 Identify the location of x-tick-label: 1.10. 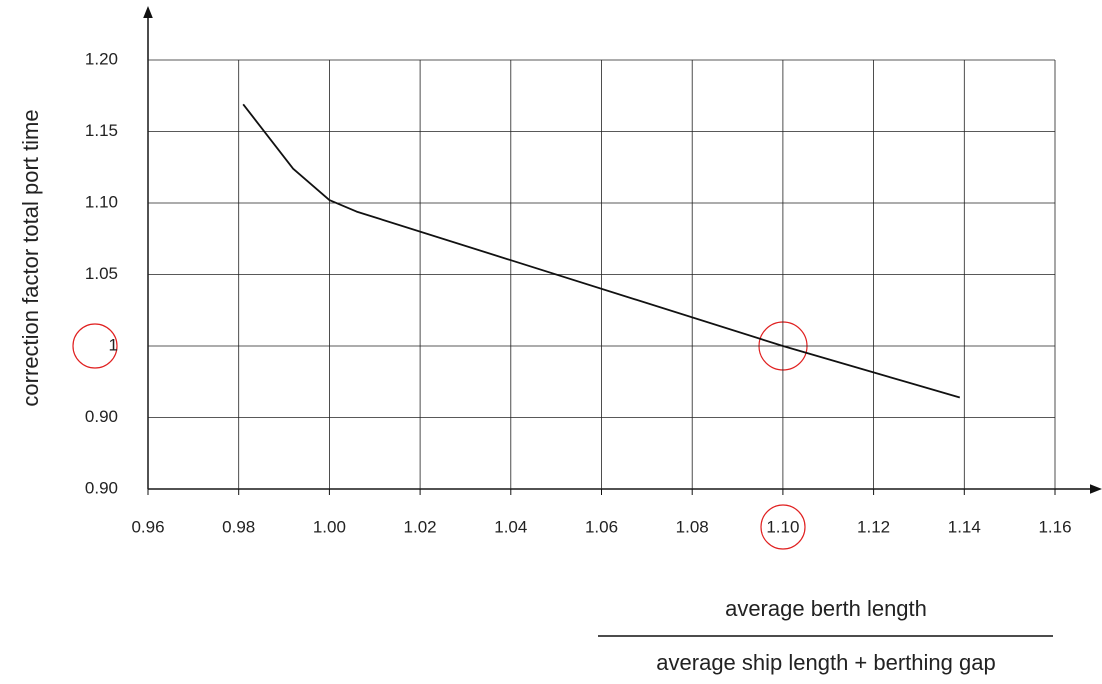
(782, 526).